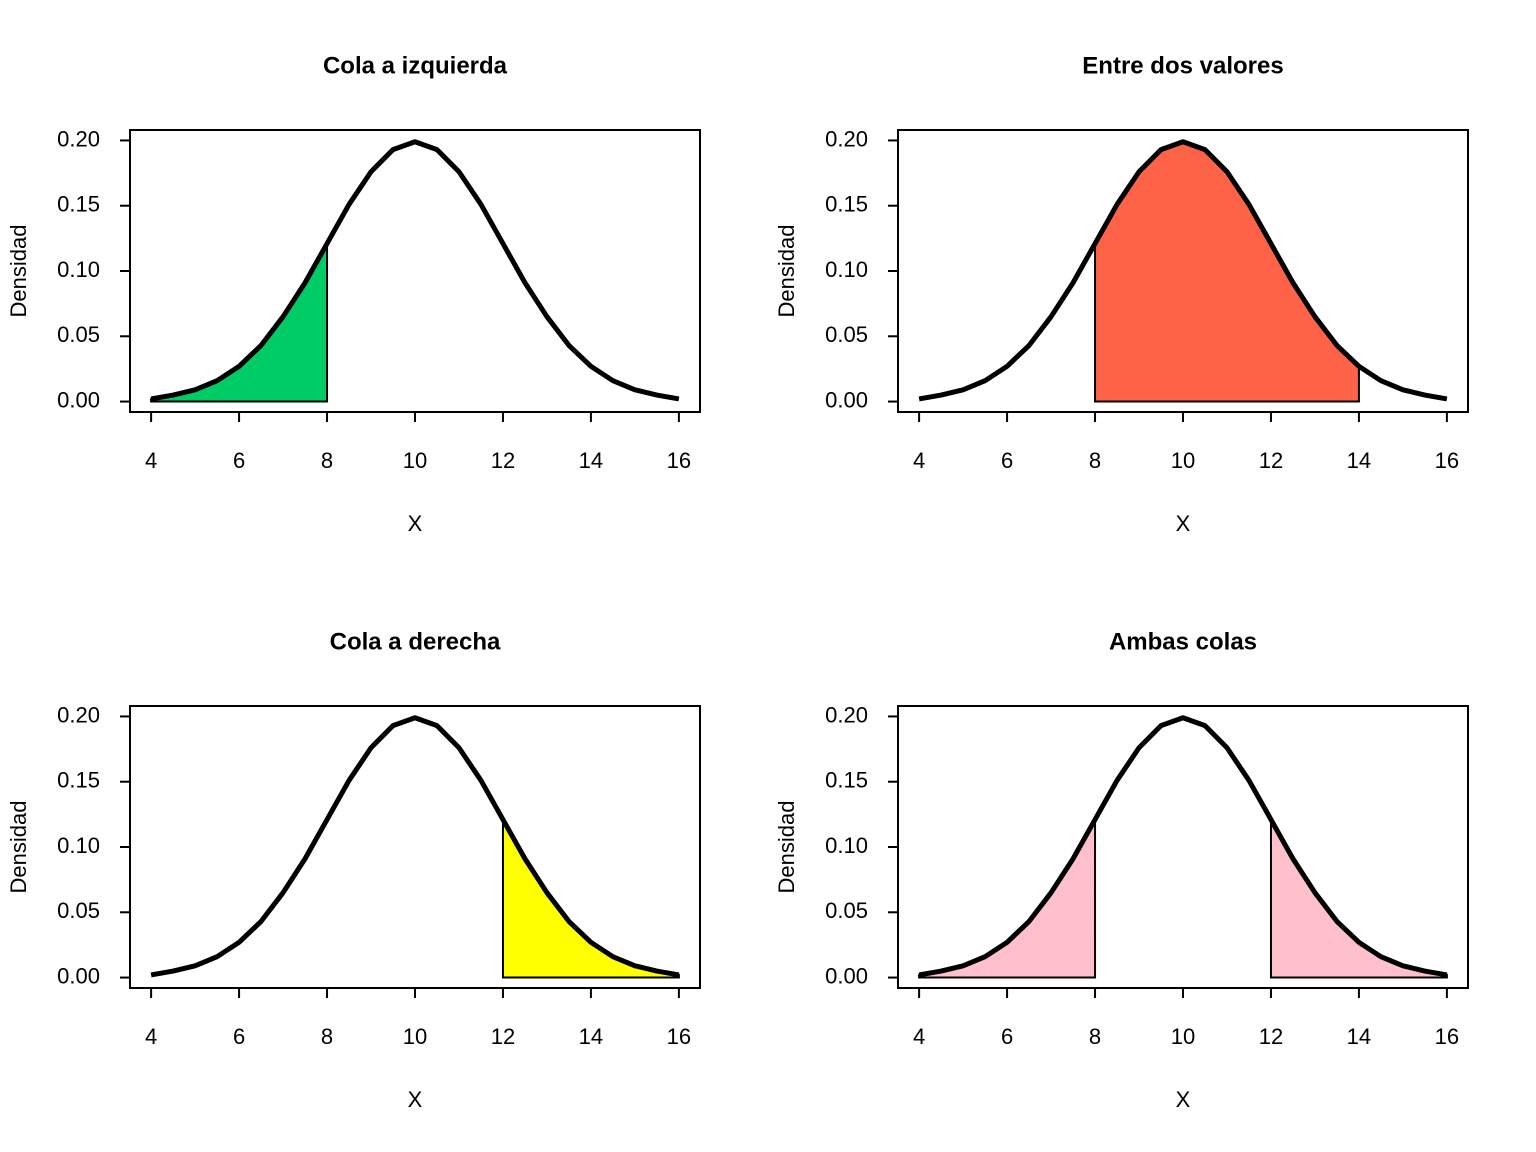  Describe the element at coordinates (415, 65) in the screenshot. I see `panel-title: Cola a izquierda` at that location.